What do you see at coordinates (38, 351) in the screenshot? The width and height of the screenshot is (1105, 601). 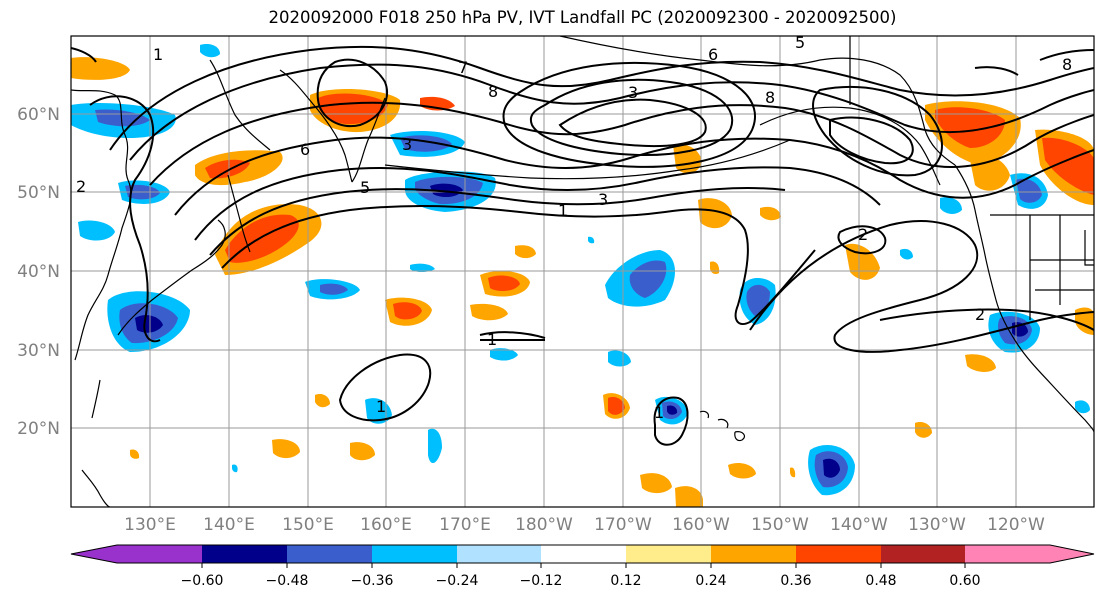 I see `lat-label: 30°N` at bounding box center [38, 351].